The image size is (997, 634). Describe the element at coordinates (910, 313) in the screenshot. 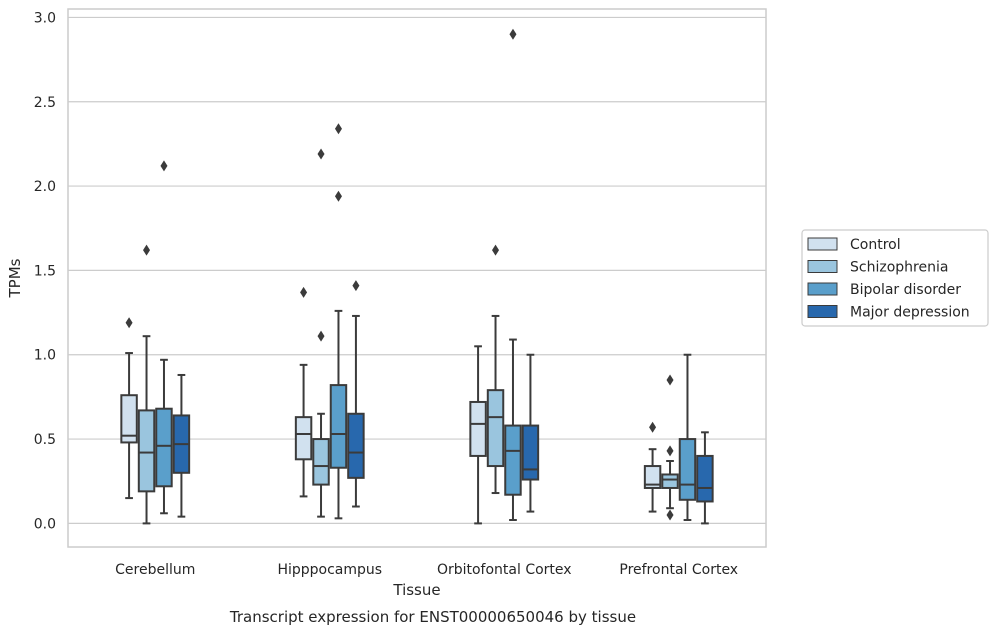

I see `legend-label: Major depression` at that location.